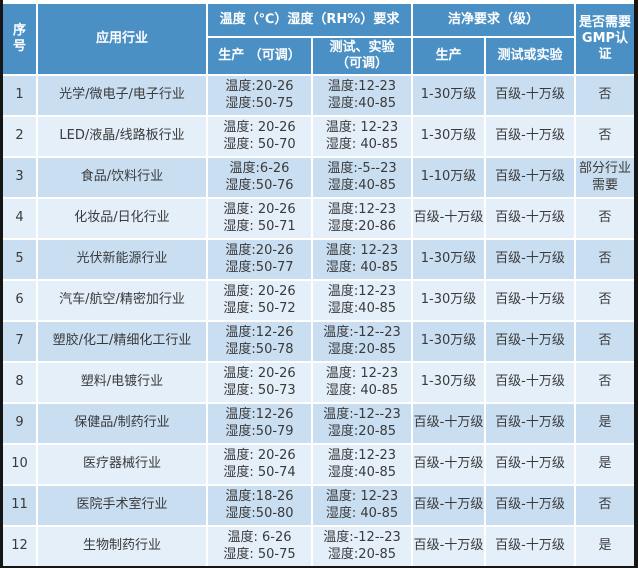  Describe the element at coordinates (19, 259) in the screenshot. I see `row-number-cell: 5` at that location.